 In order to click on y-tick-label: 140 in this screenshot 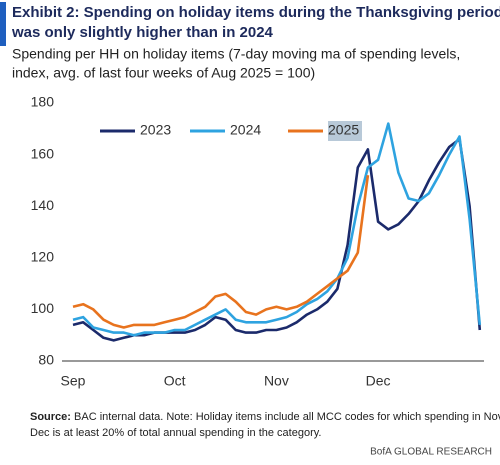, I will do `click(43, 205)`.